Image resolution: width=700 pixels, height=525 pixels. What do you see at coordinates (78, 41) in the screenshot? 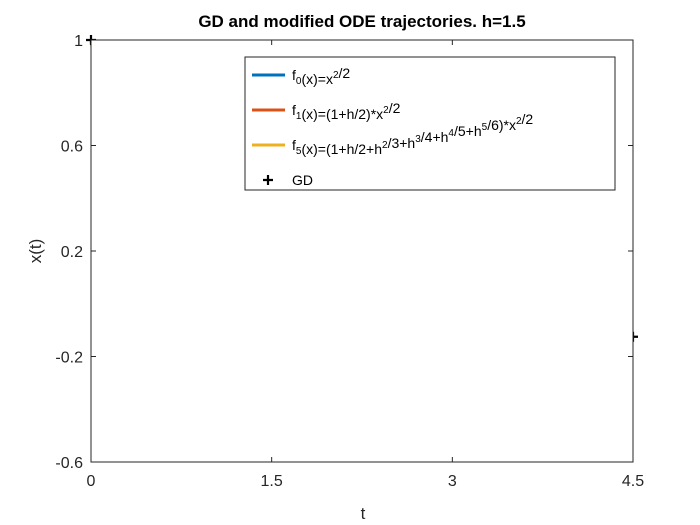
I see `y-tick-label: 1` at bounding box center [78, 41].